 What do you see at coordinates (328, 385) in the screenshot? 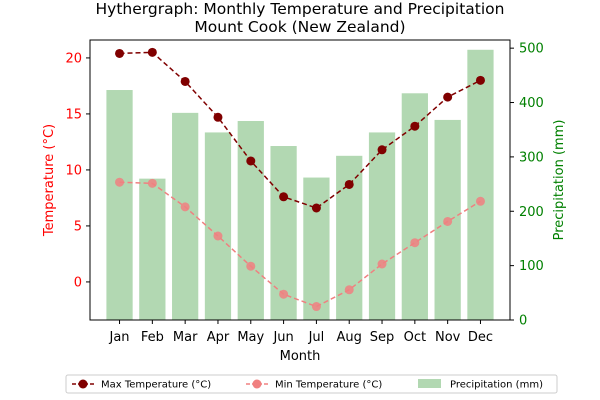
I see `legend-min-label: Min Temperature (°C)` at bounding box center [328, 385].